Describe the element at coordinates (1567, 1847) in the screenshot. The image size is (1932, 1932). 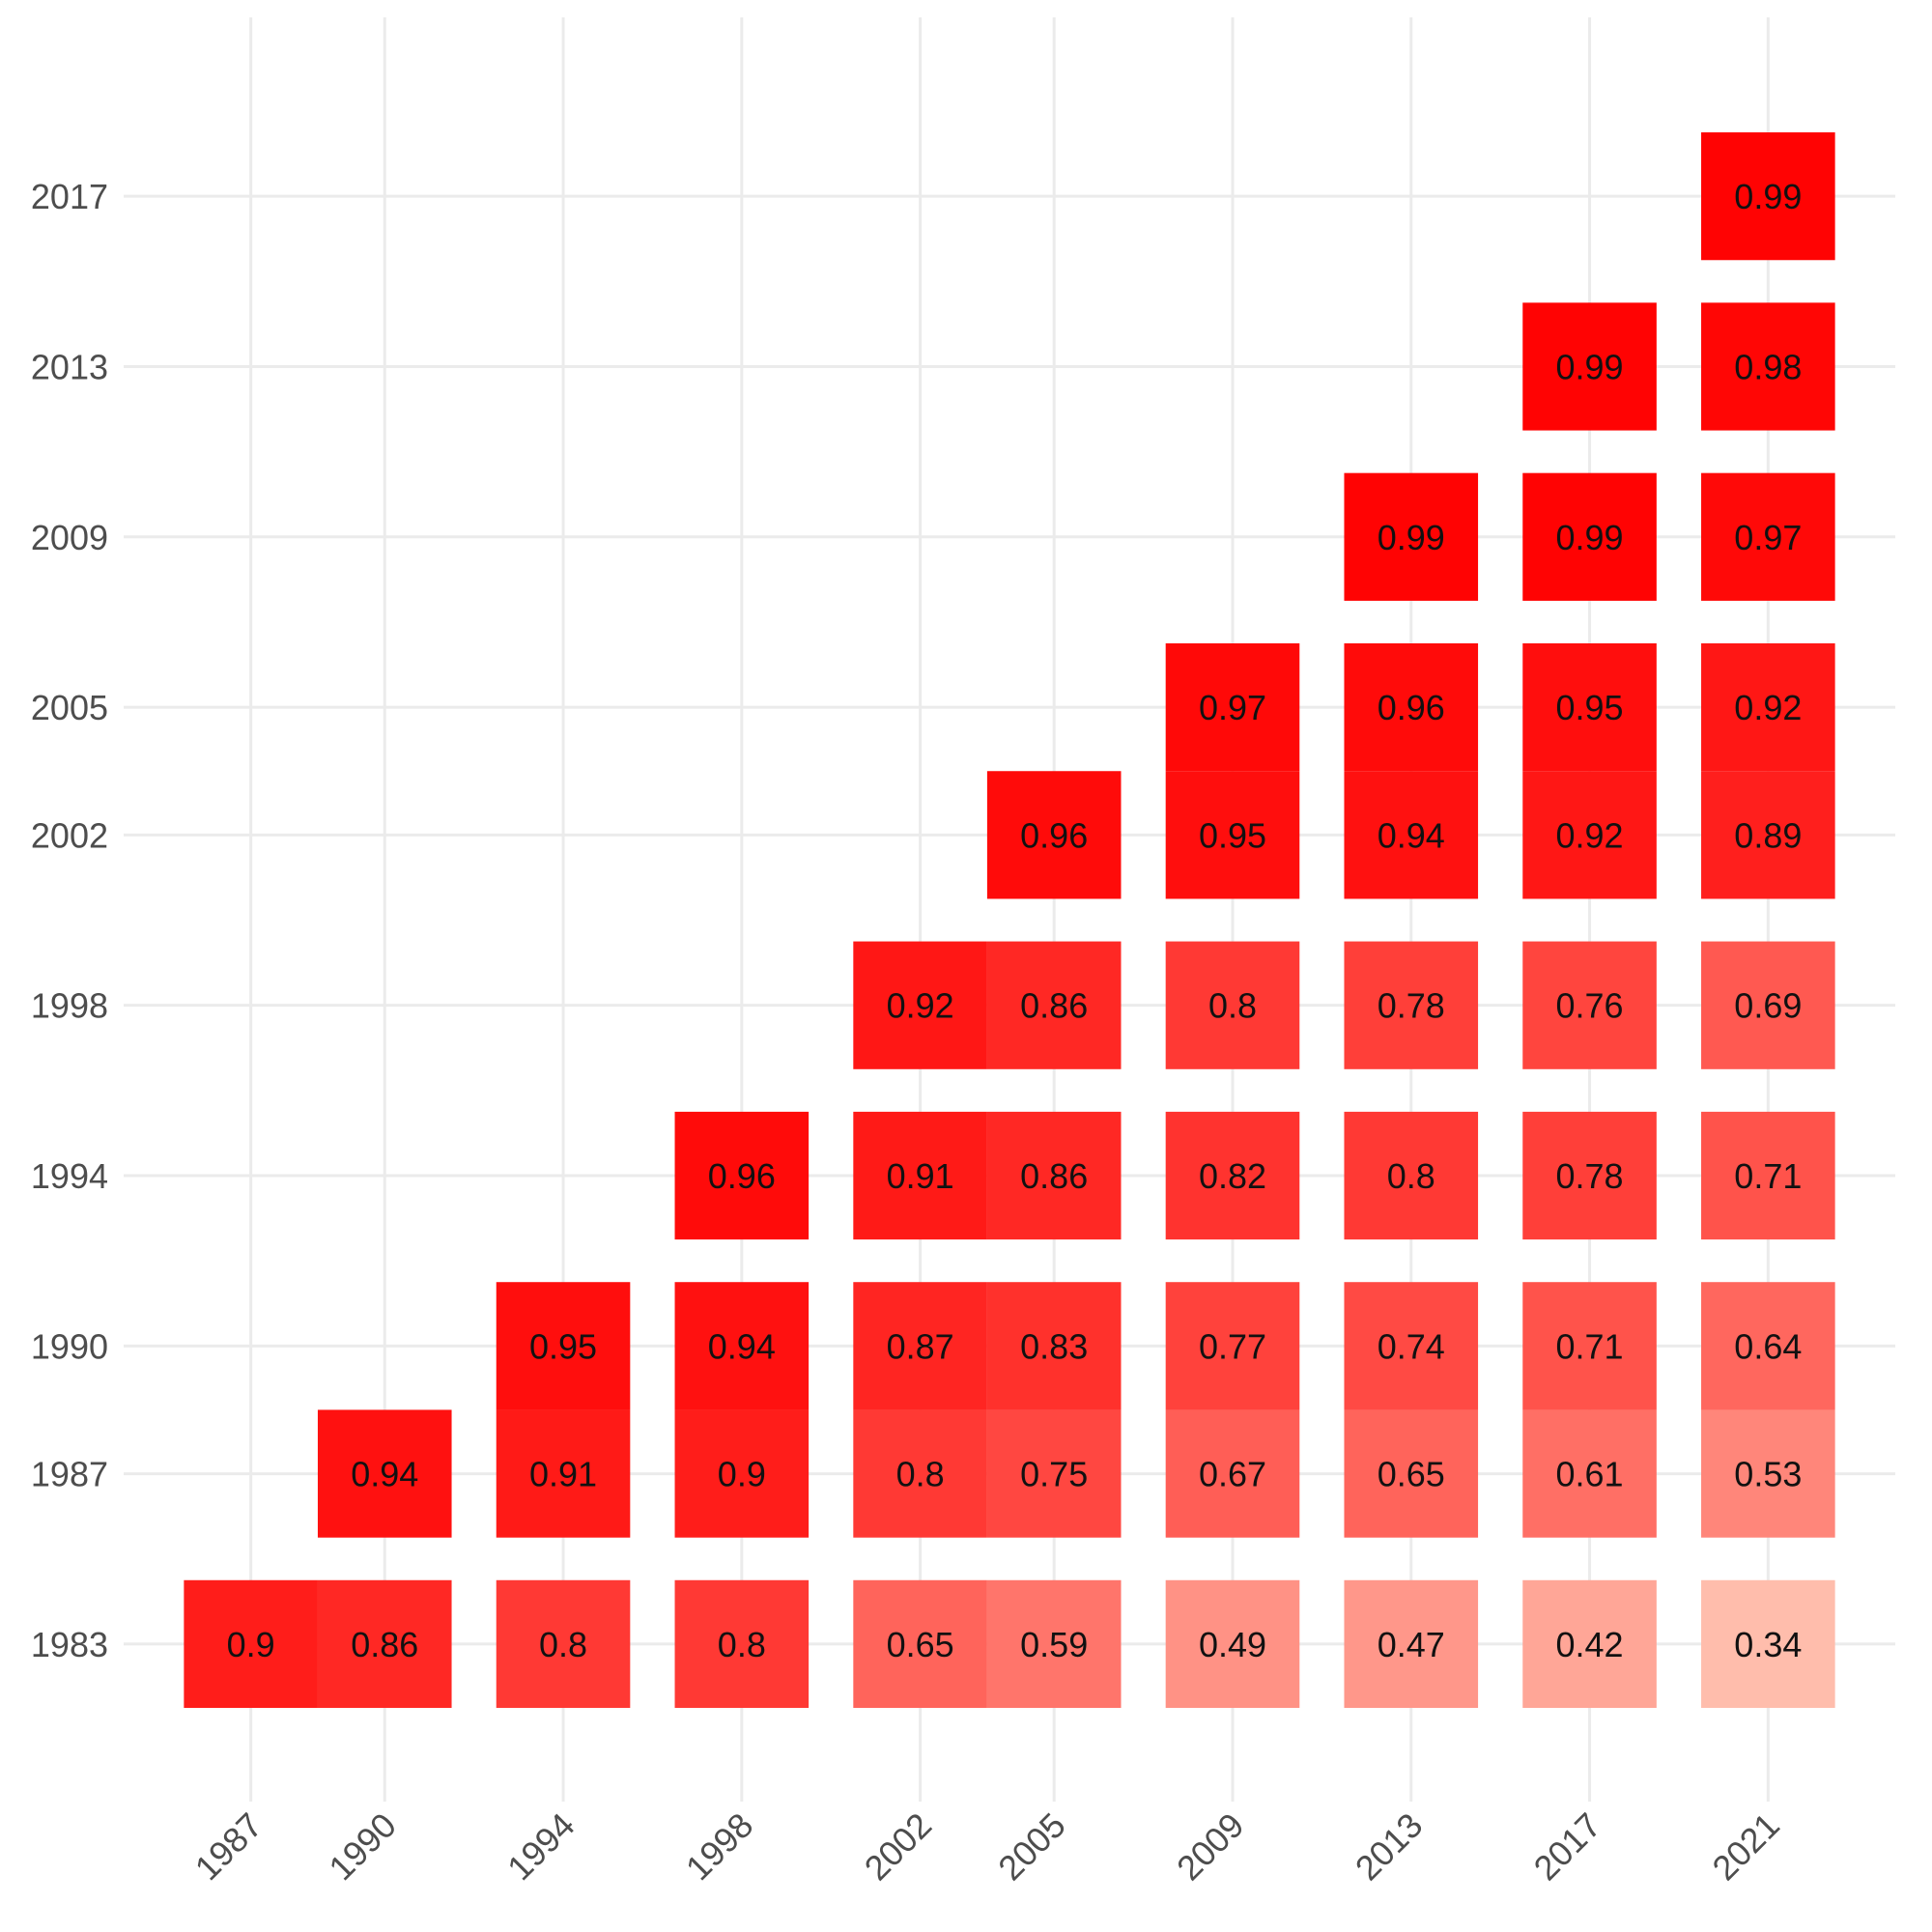
I see `x-tick-label: 2017` at that location.